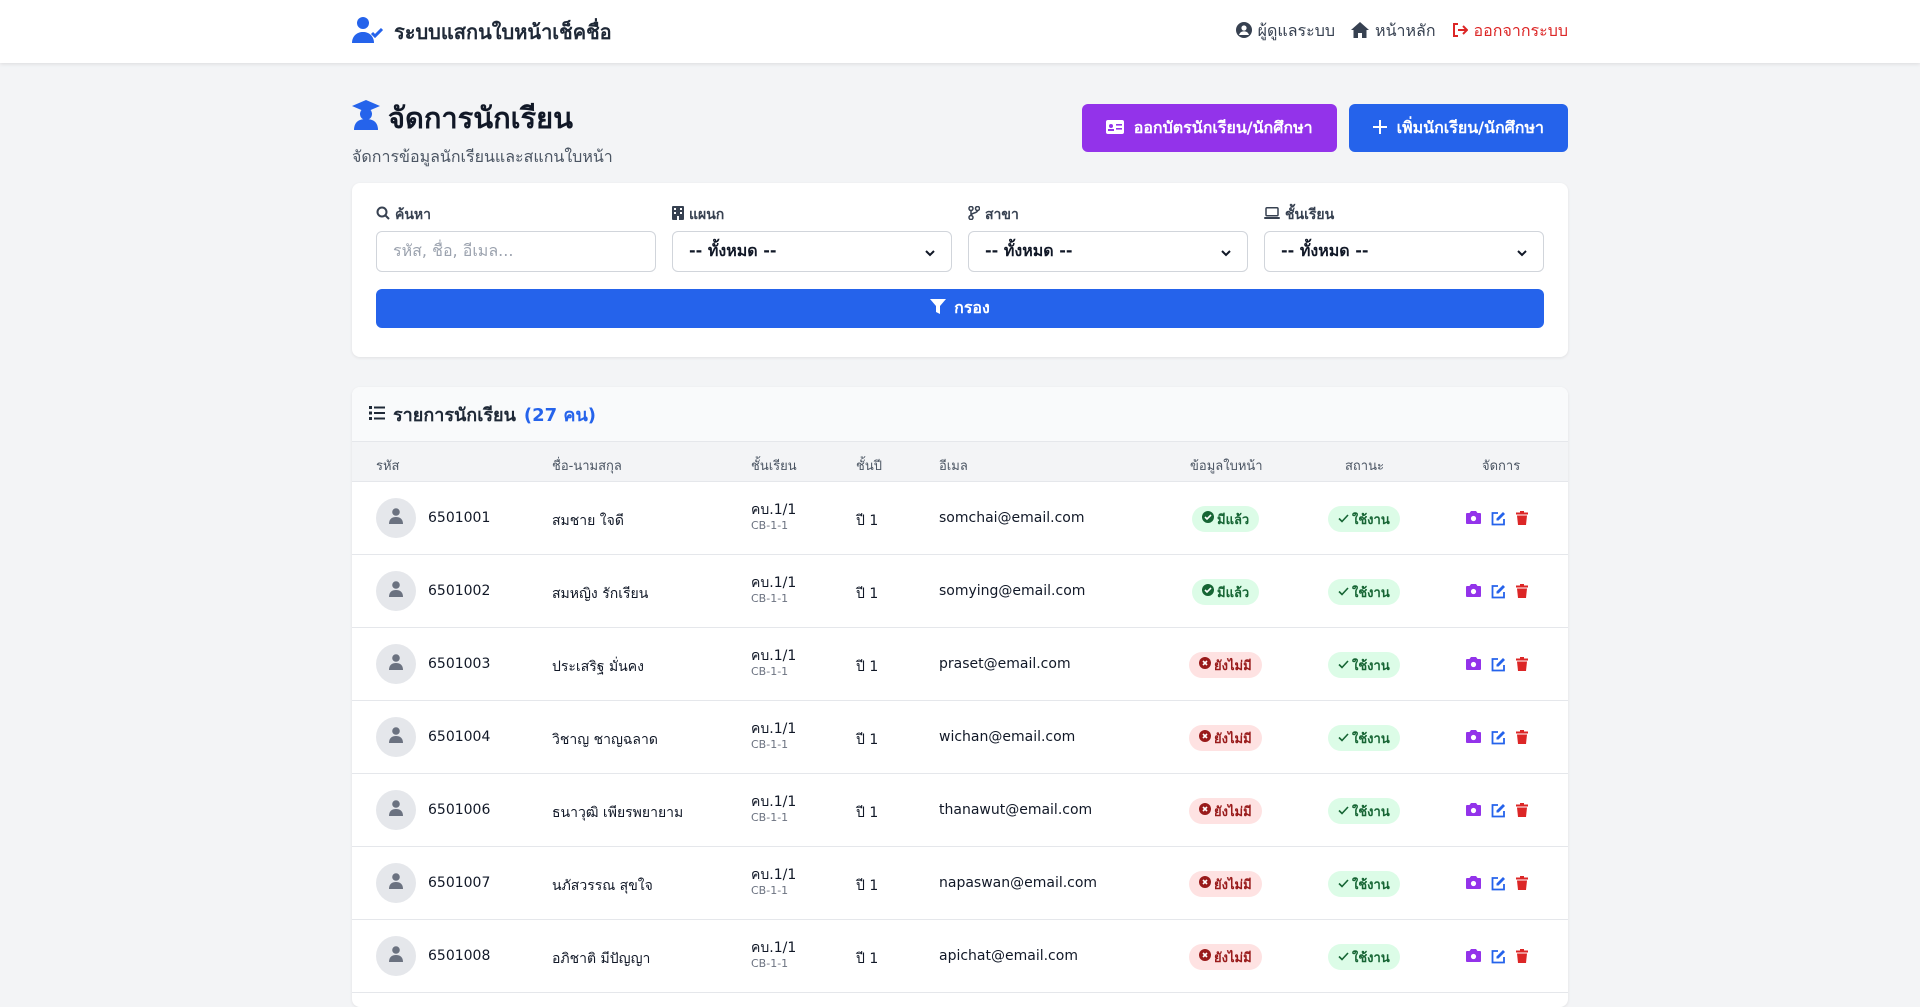  I want to click on filter-button: กรอง, so click(960, 308).